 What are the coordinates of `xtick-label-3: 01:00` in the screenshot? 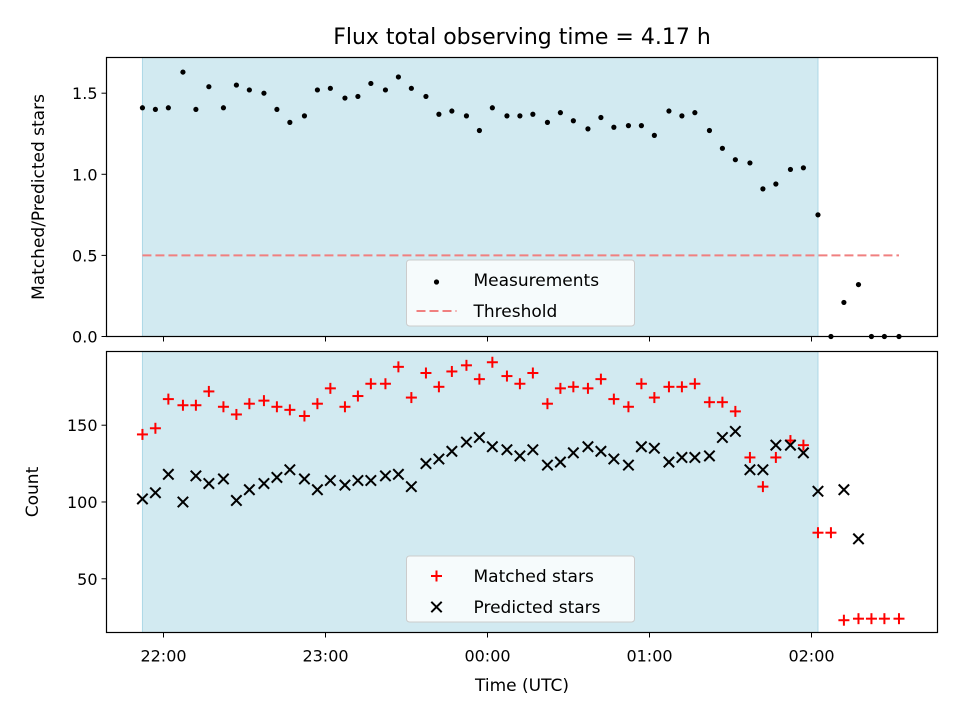 It's located at (649, 656).